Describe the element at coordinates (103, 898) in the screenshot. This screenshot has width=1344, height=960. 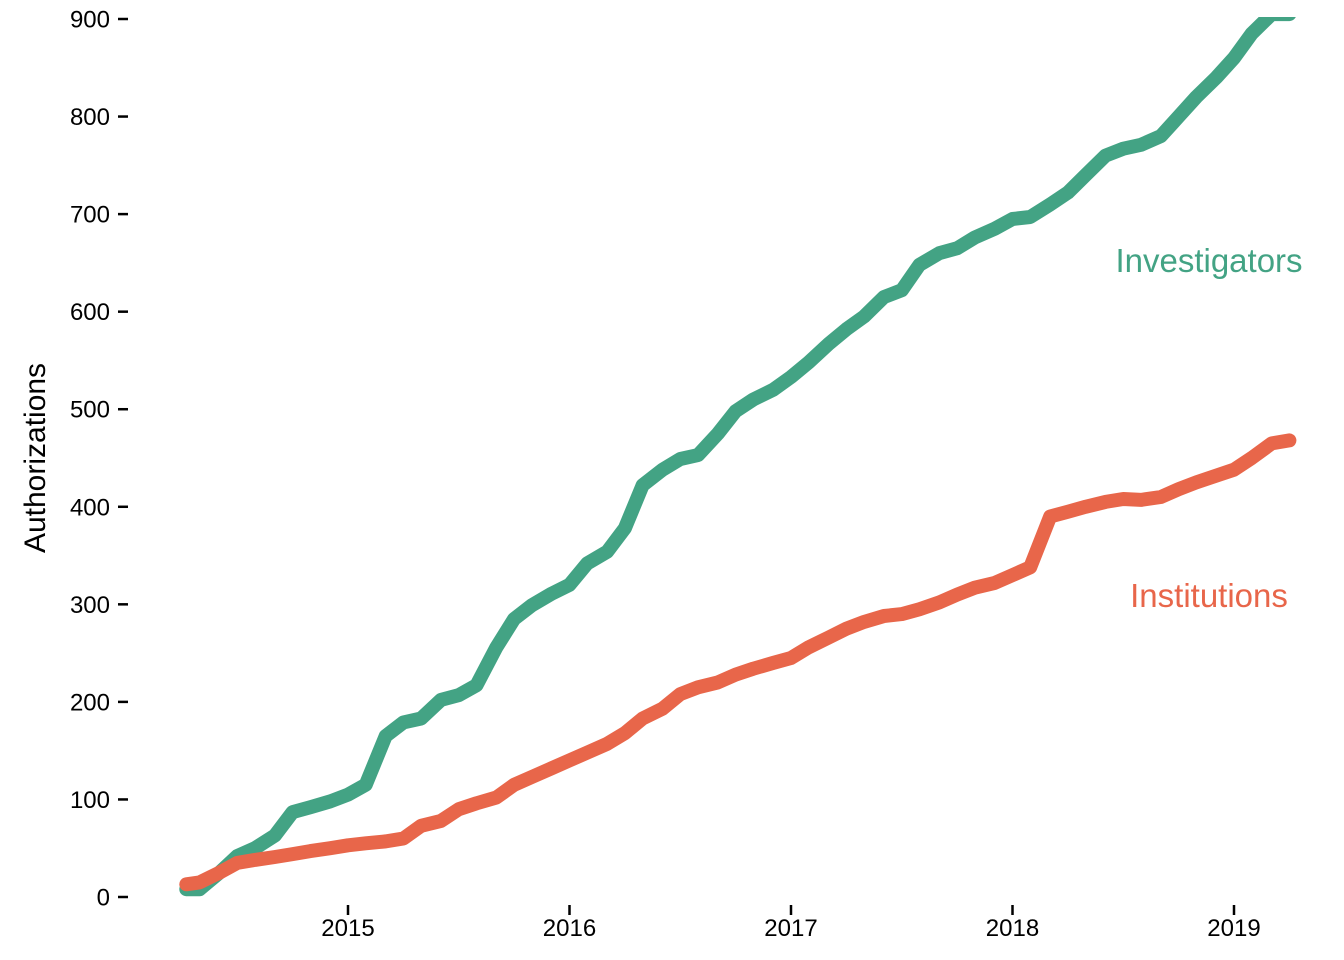
I see `y-tick-label: 0` at that location.